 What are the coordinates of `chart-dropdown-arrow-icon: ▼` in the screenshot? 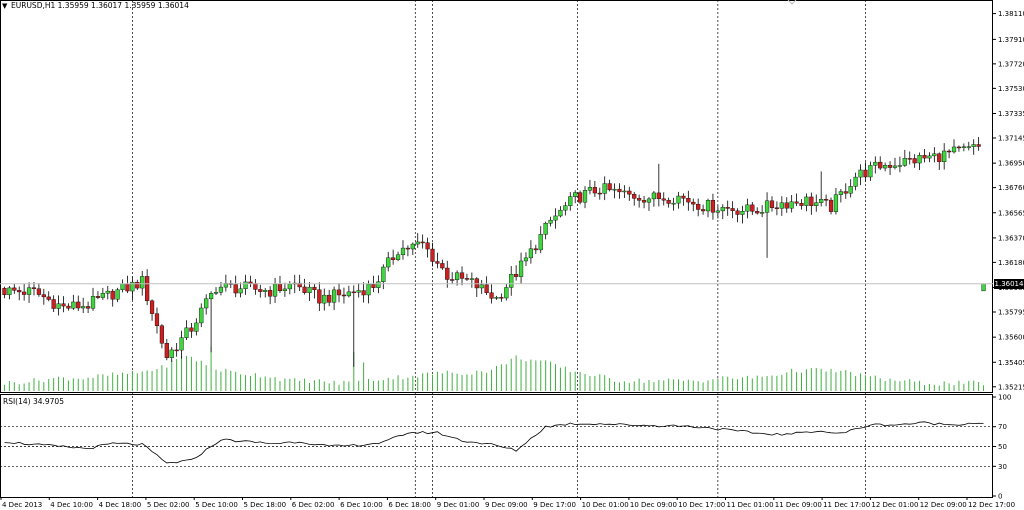 It's located at (5, 6).